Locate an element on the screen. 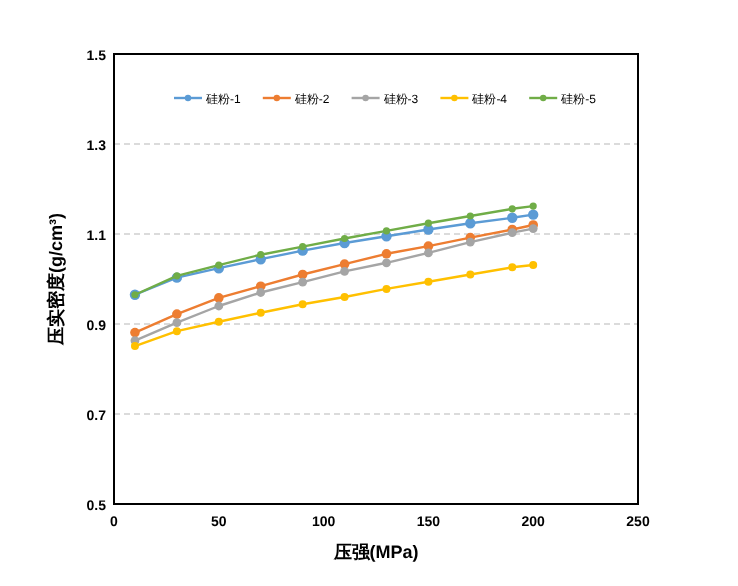  x-axis-title: 压强(MPa) is located at coordinates (375, 552).